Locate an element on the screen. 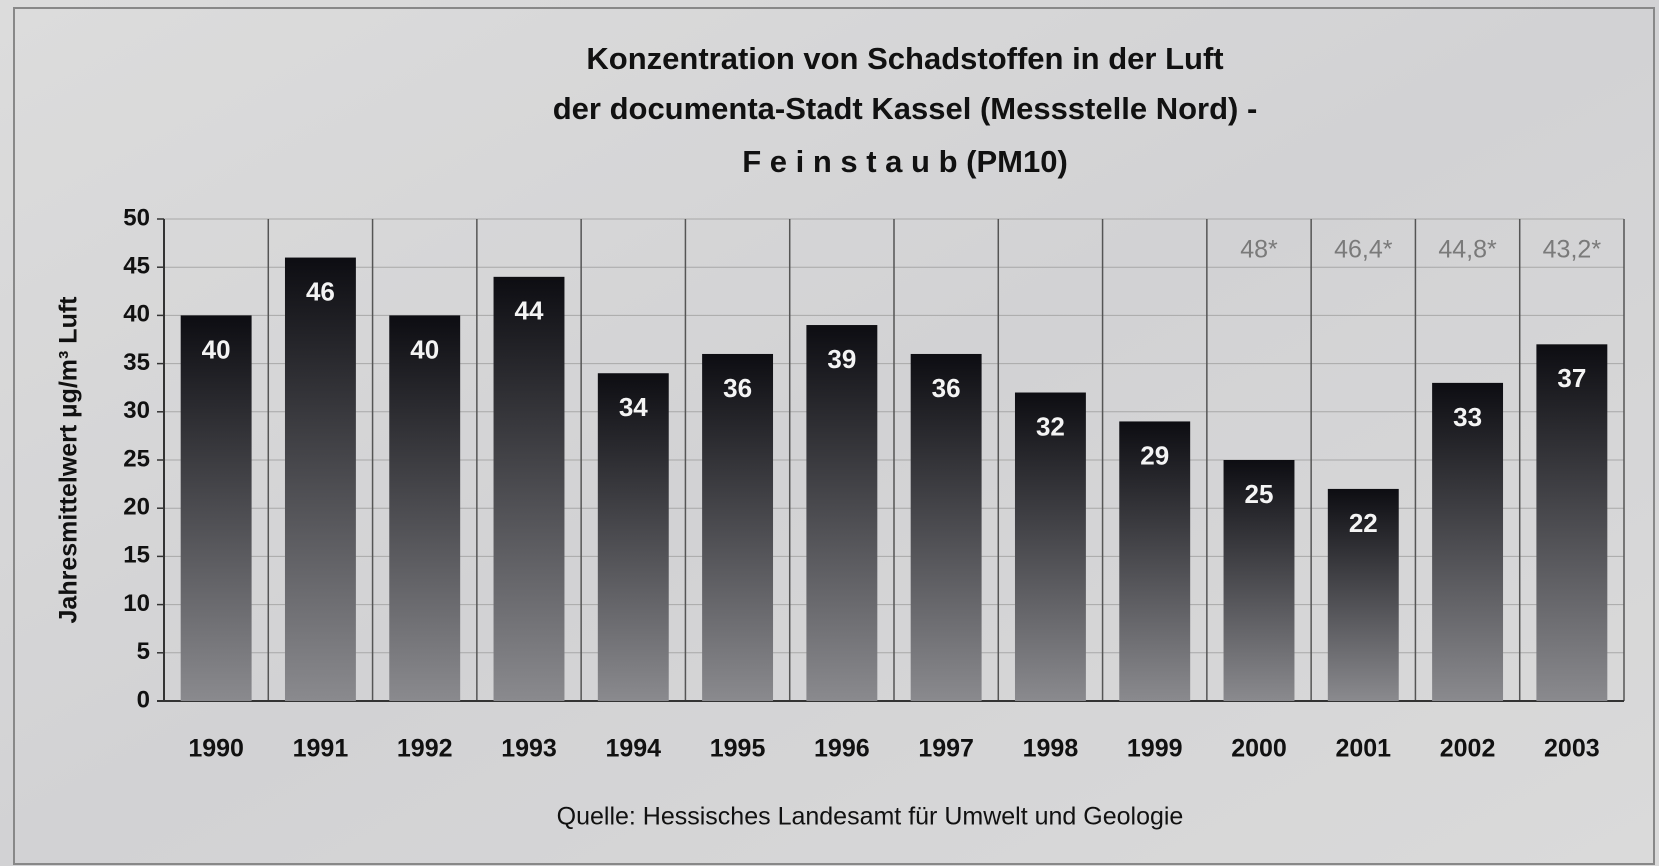 Image resolution: width=1659 pixels, height=866 pixels. annotation: 46,4* is located at coordinates (1363, 250).